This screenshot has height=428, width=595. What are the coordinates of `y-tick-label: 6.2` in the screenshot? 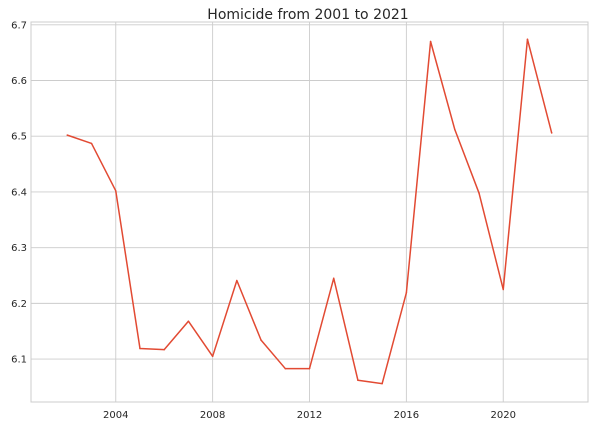 It's located at (19, 304).